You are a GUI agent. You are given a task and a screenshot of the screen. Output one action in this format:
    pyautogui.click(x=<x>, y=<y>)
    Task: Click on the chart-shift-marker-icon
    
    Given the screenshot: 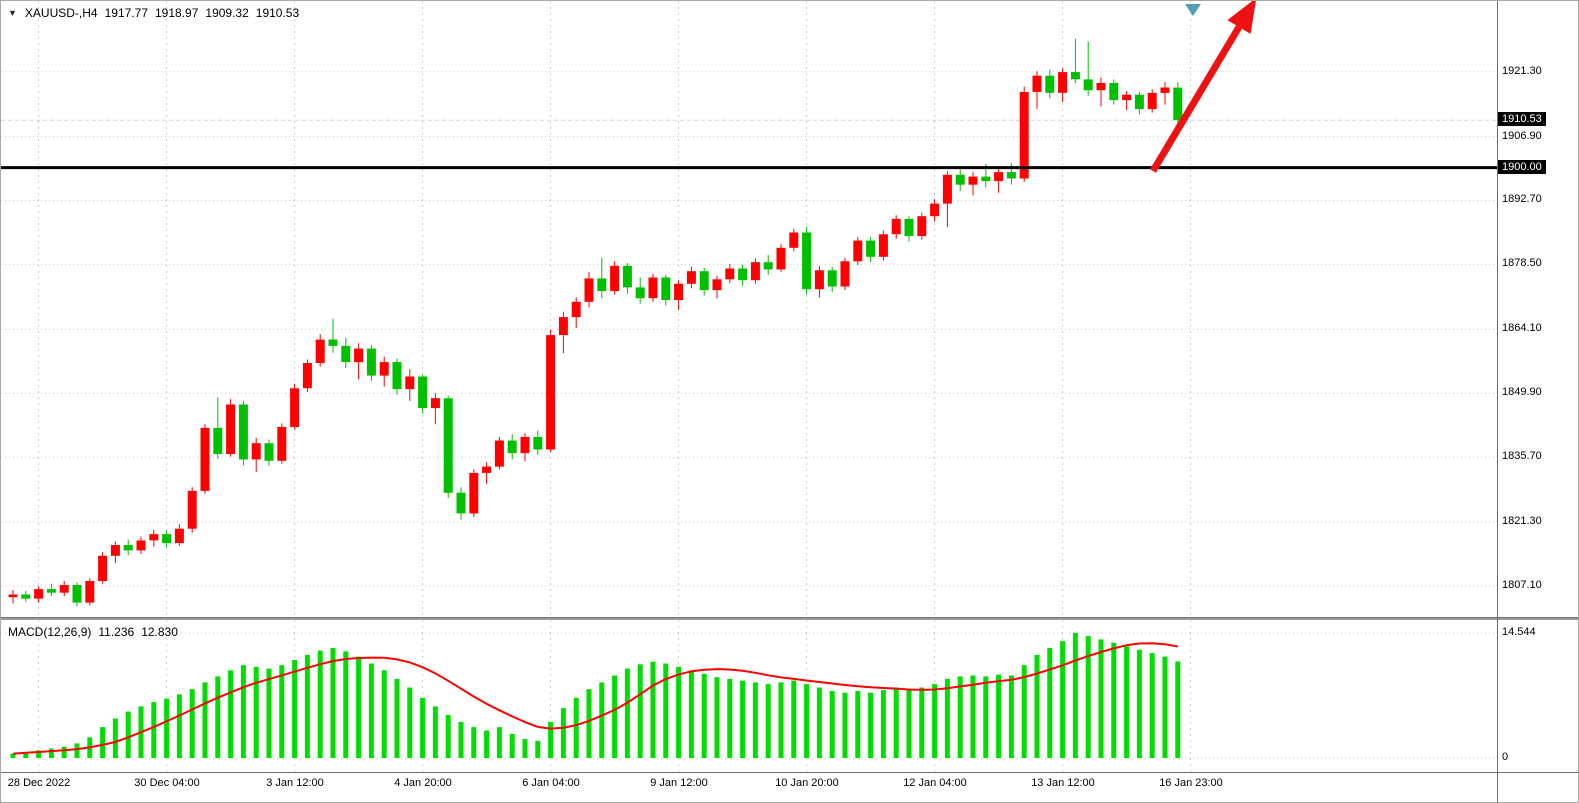 What is the action you would take?
    pyautogui.click(x=1193, y=10)
    